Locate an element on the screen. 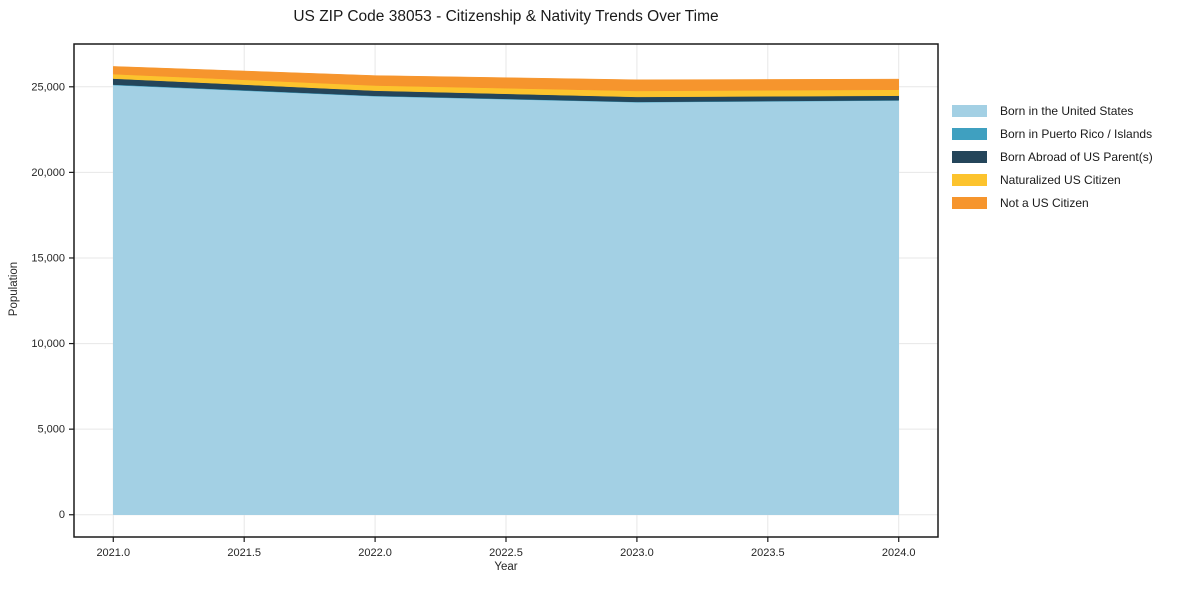  x-tick-label: 2022.0 is located at coordinates (375, 553).